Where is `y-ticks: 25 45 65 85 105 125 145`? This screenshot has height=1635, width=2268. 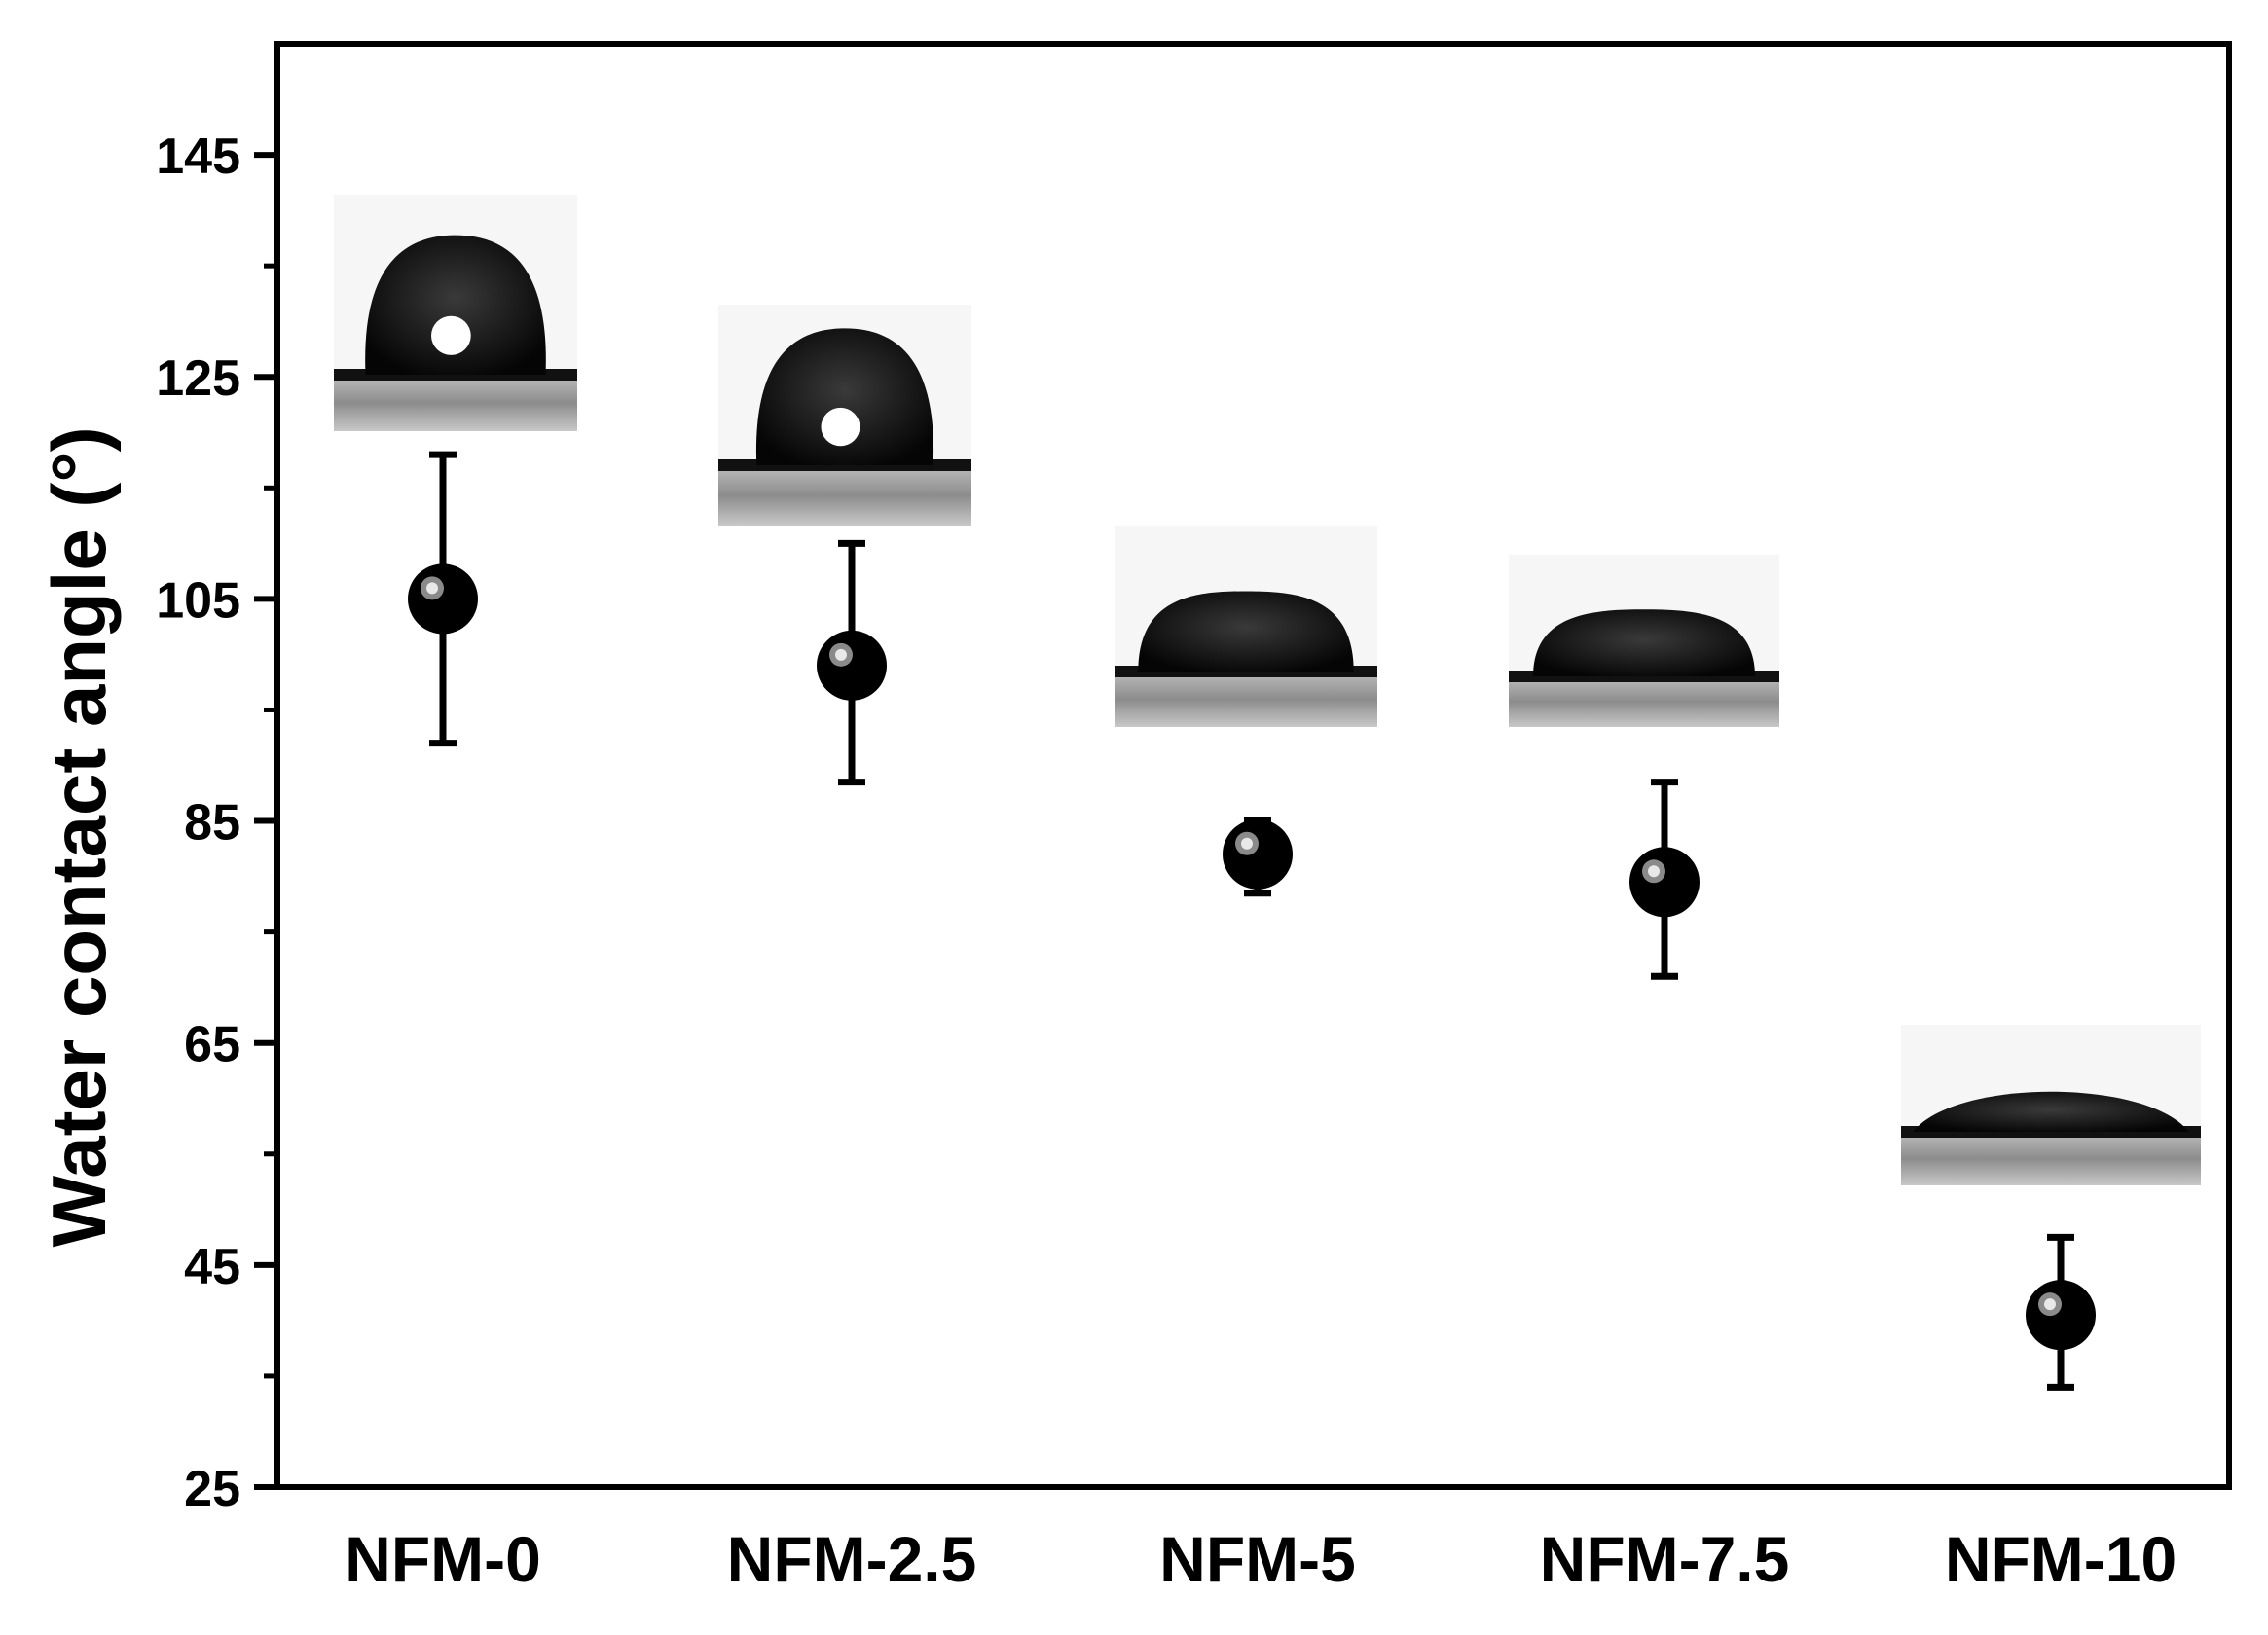
y-ticks: 25 45 65 85 105 125 145 is located at coordinates (216, 822).